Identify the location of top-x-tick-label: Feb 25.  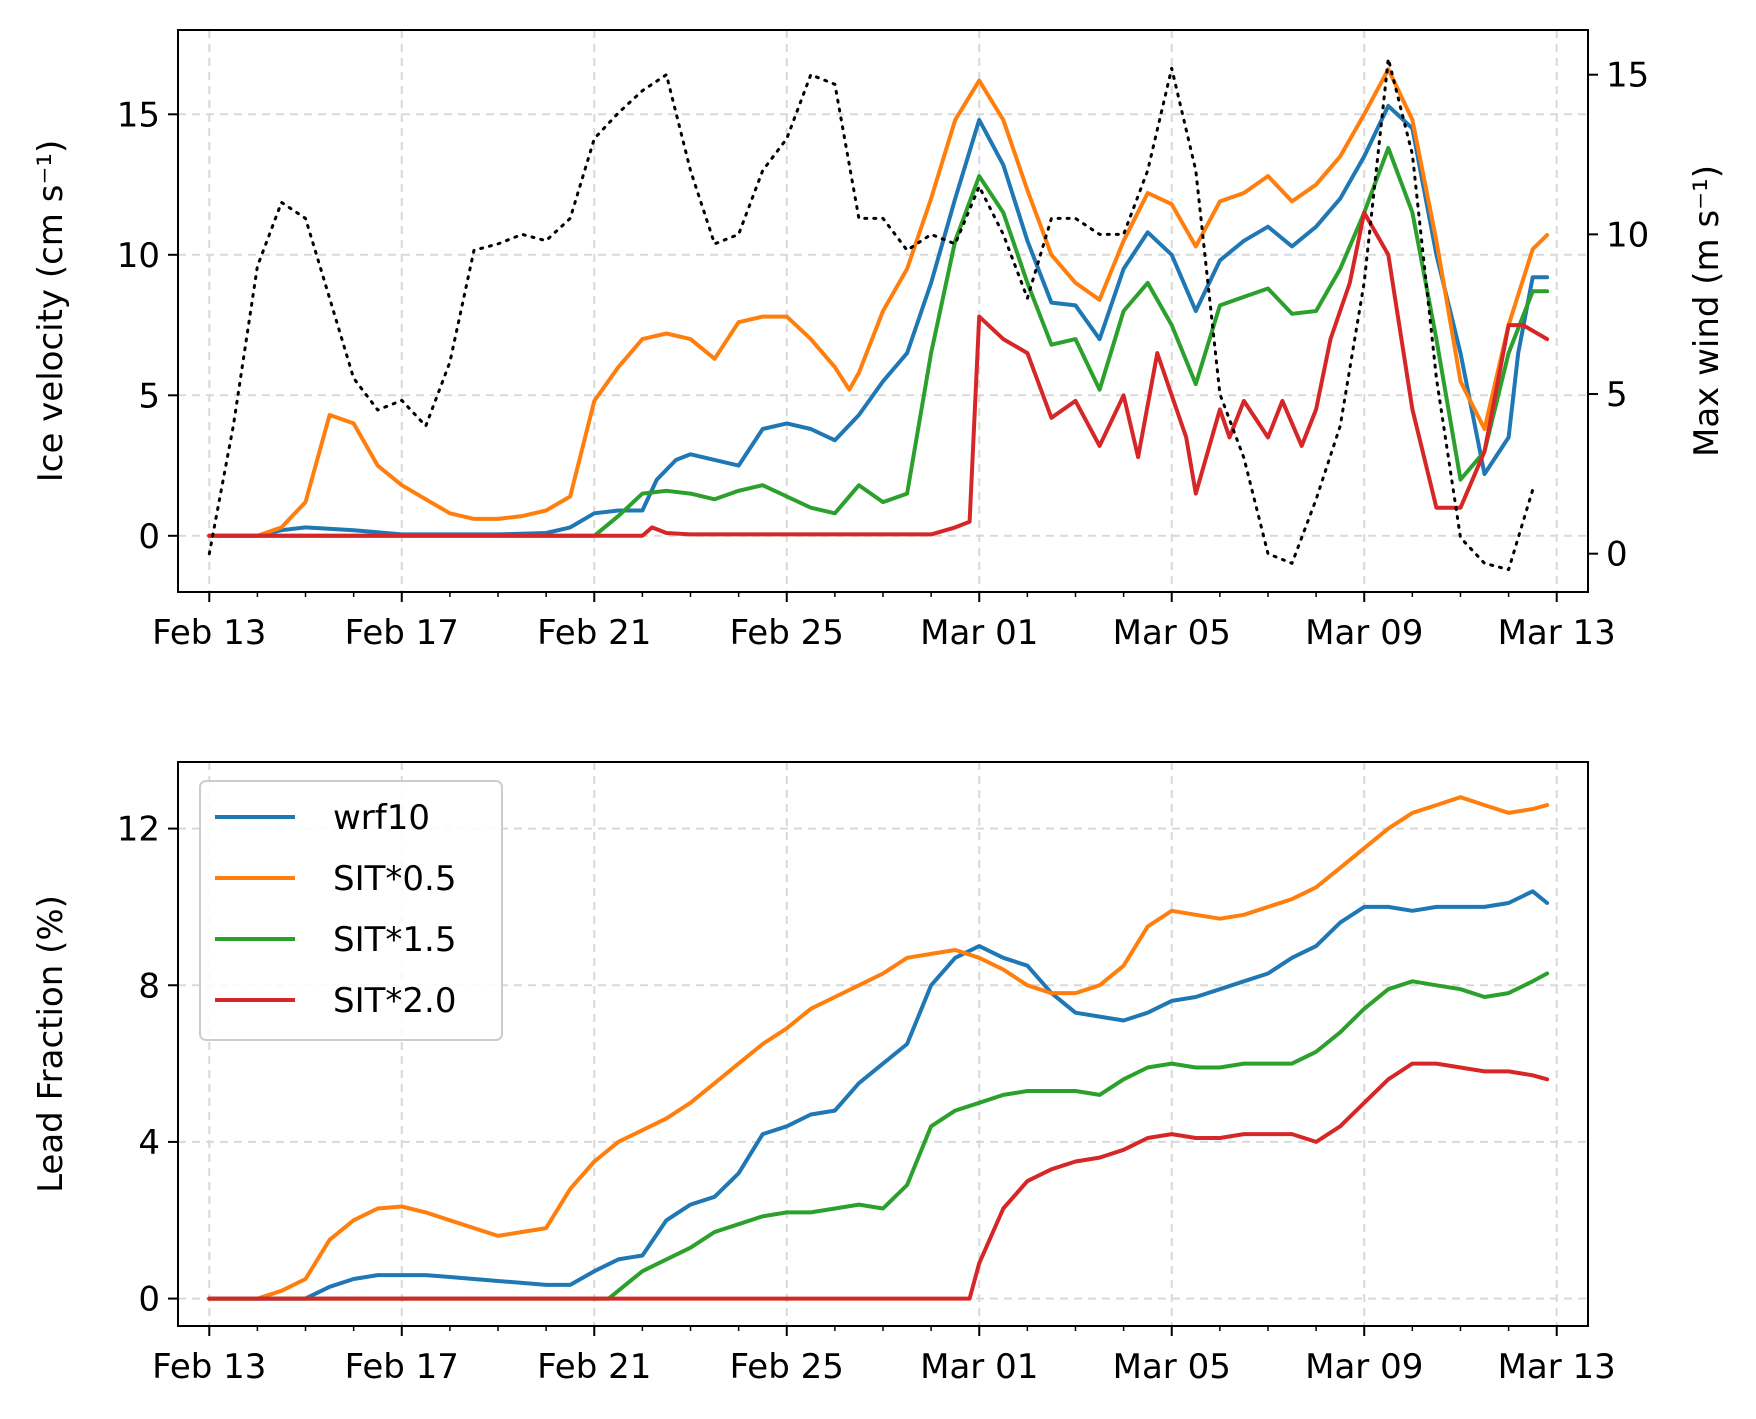
(787, 633).